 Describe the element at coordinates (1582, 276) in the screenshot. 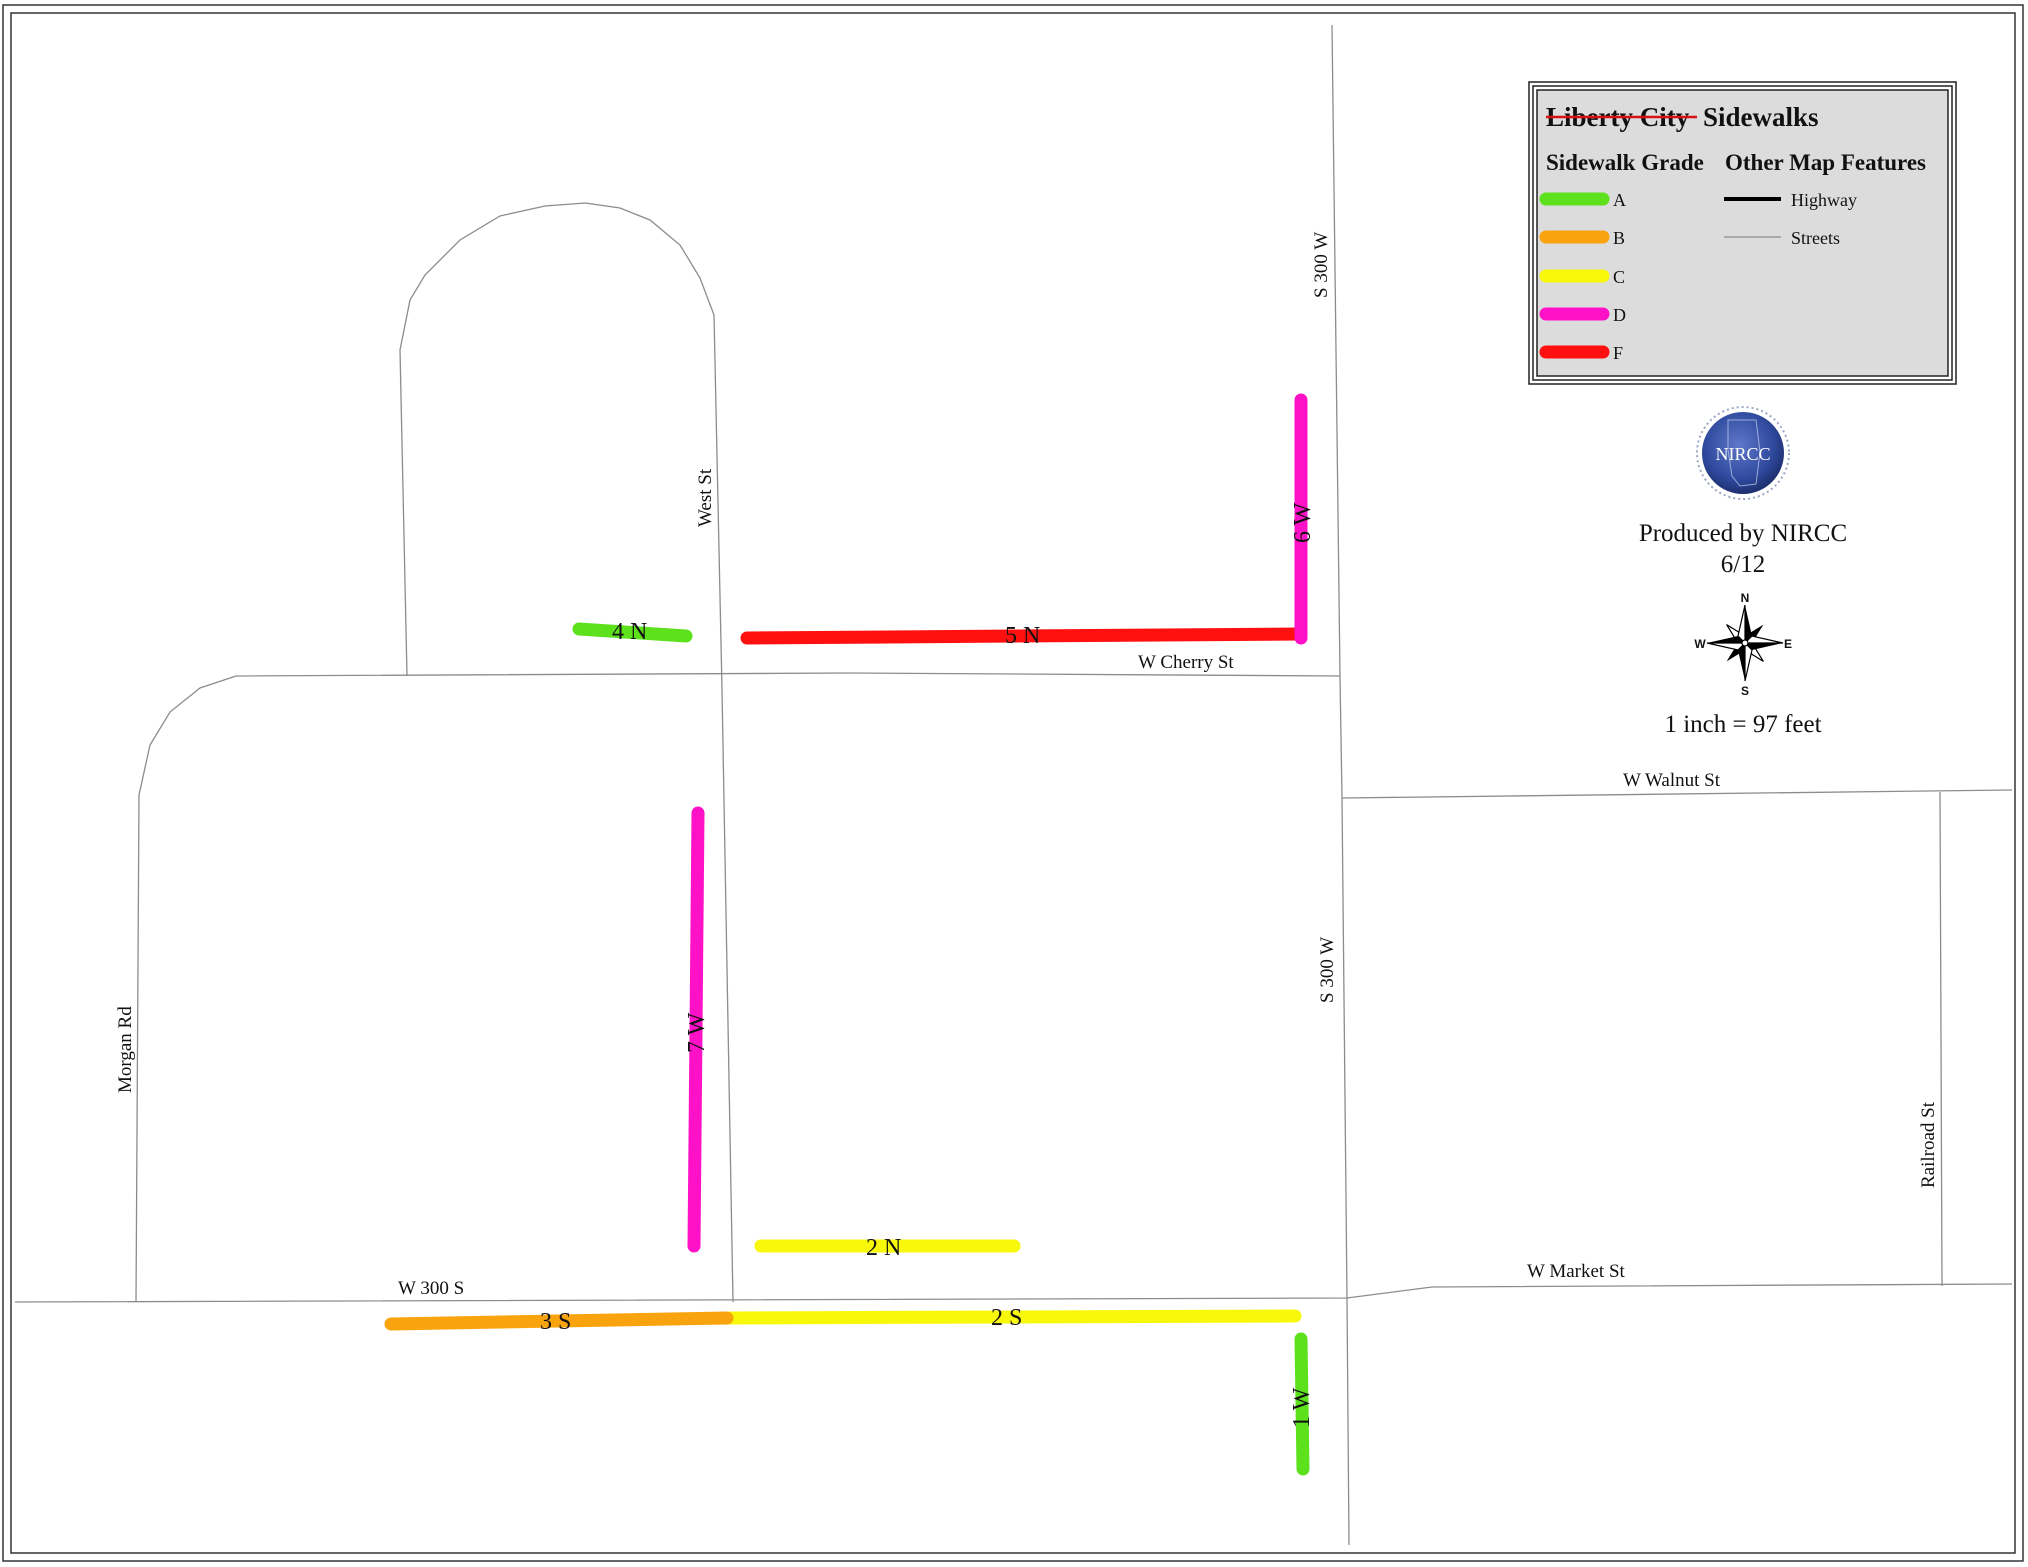

I see `legend-grade-list: A B C D F` at that location.